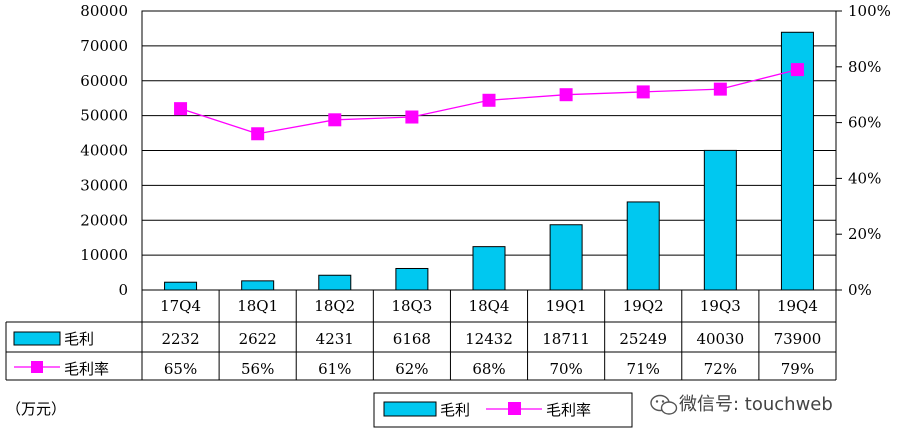  I want to click on table-cell: 61%, so click(334, 369).